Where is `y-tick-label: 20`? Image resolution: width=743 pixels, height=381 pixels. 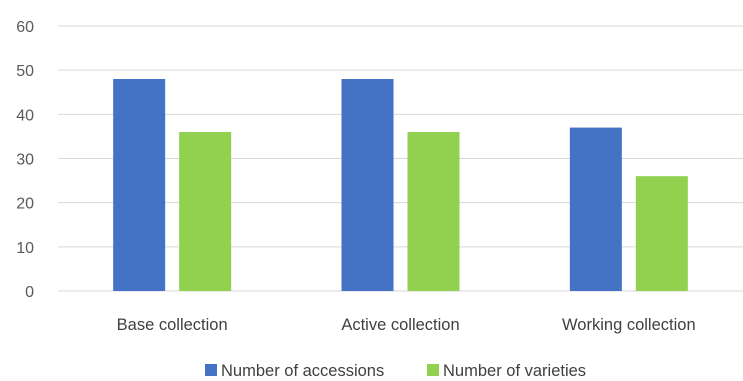 y-tick-label: 20 is located at coordinates (25, 204).